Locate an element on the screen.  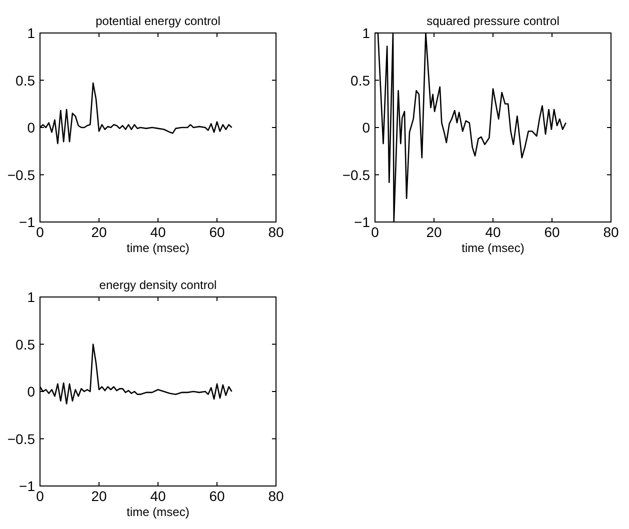
chart-title: squared pressure control is located at coordinates (493, 21).